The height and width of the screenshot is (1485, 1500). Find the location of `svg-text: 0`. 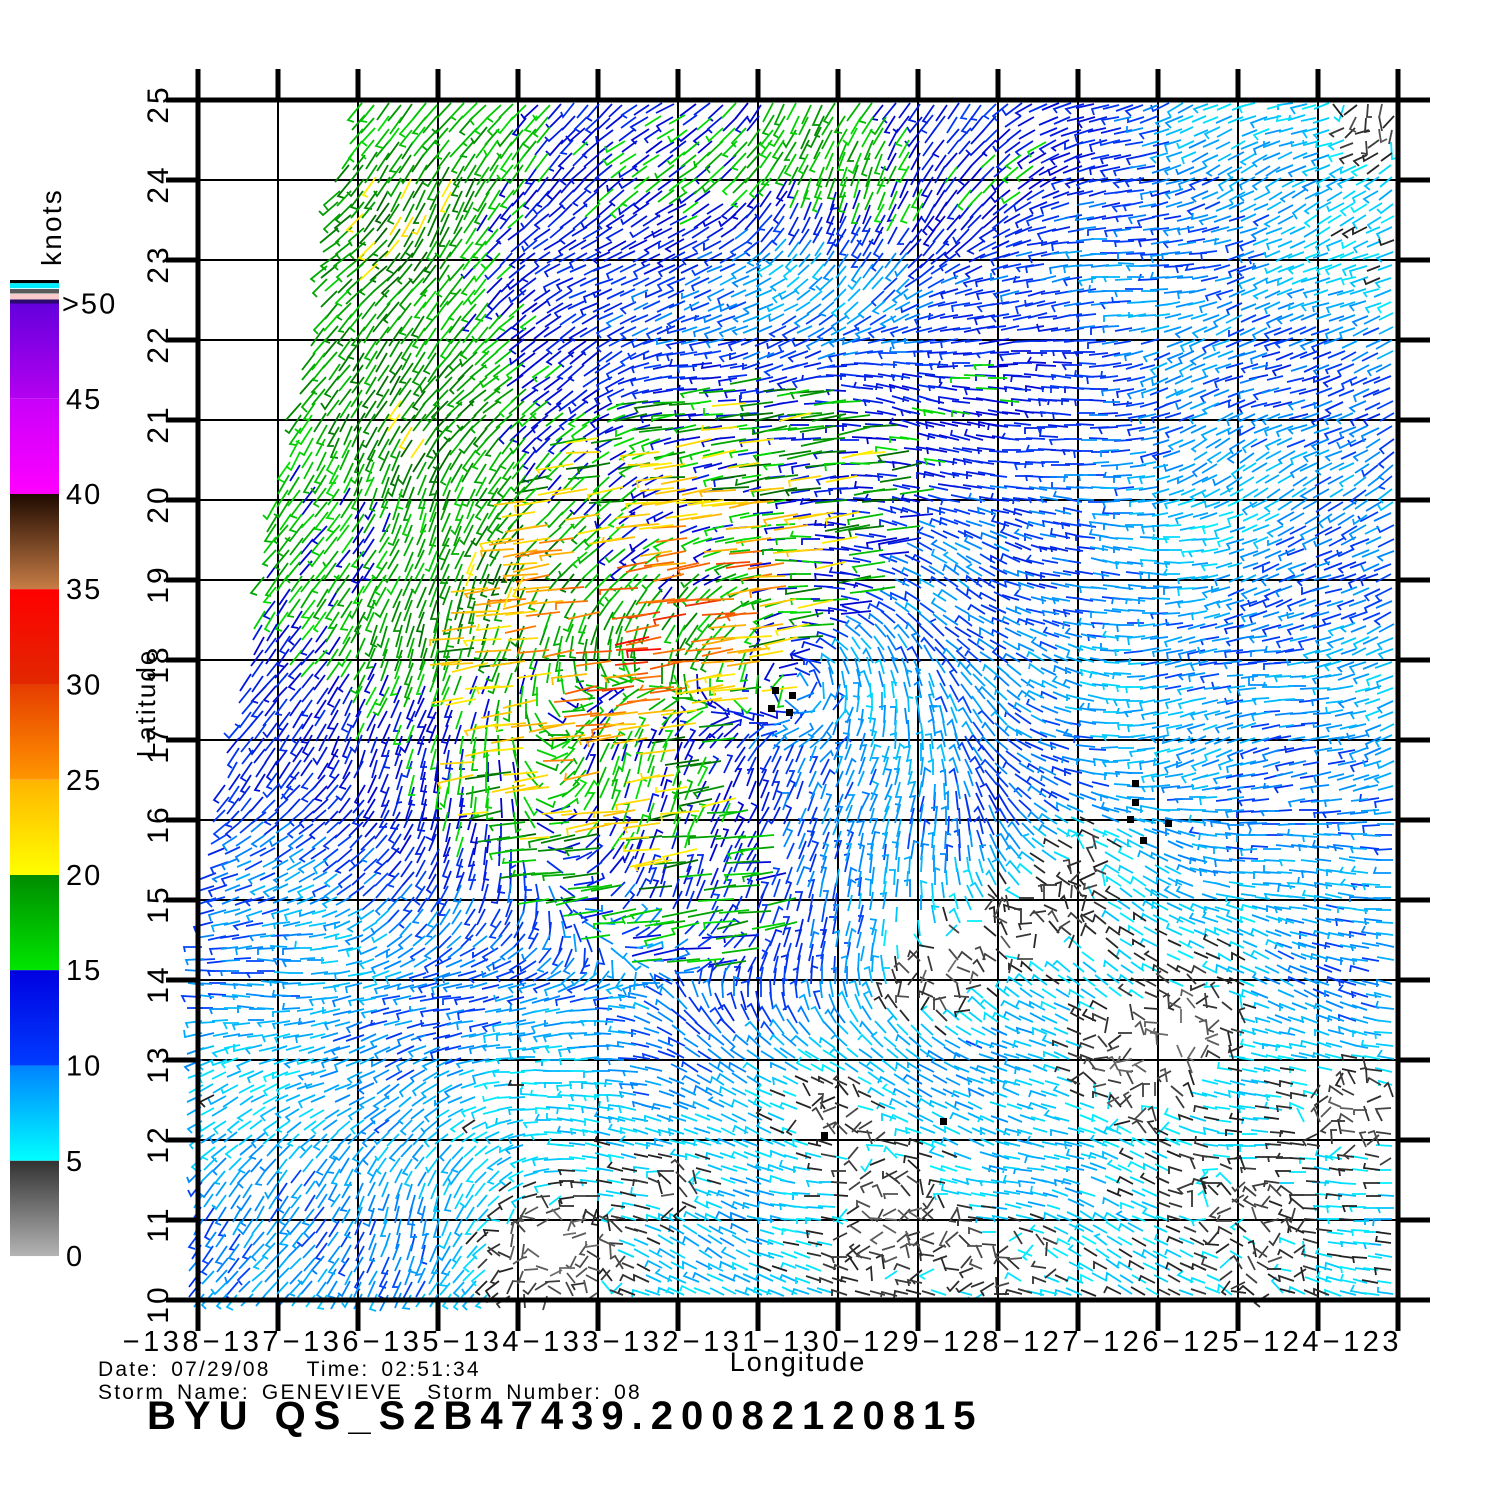

svg-text: 0 is located at coordinates (75, 1257).